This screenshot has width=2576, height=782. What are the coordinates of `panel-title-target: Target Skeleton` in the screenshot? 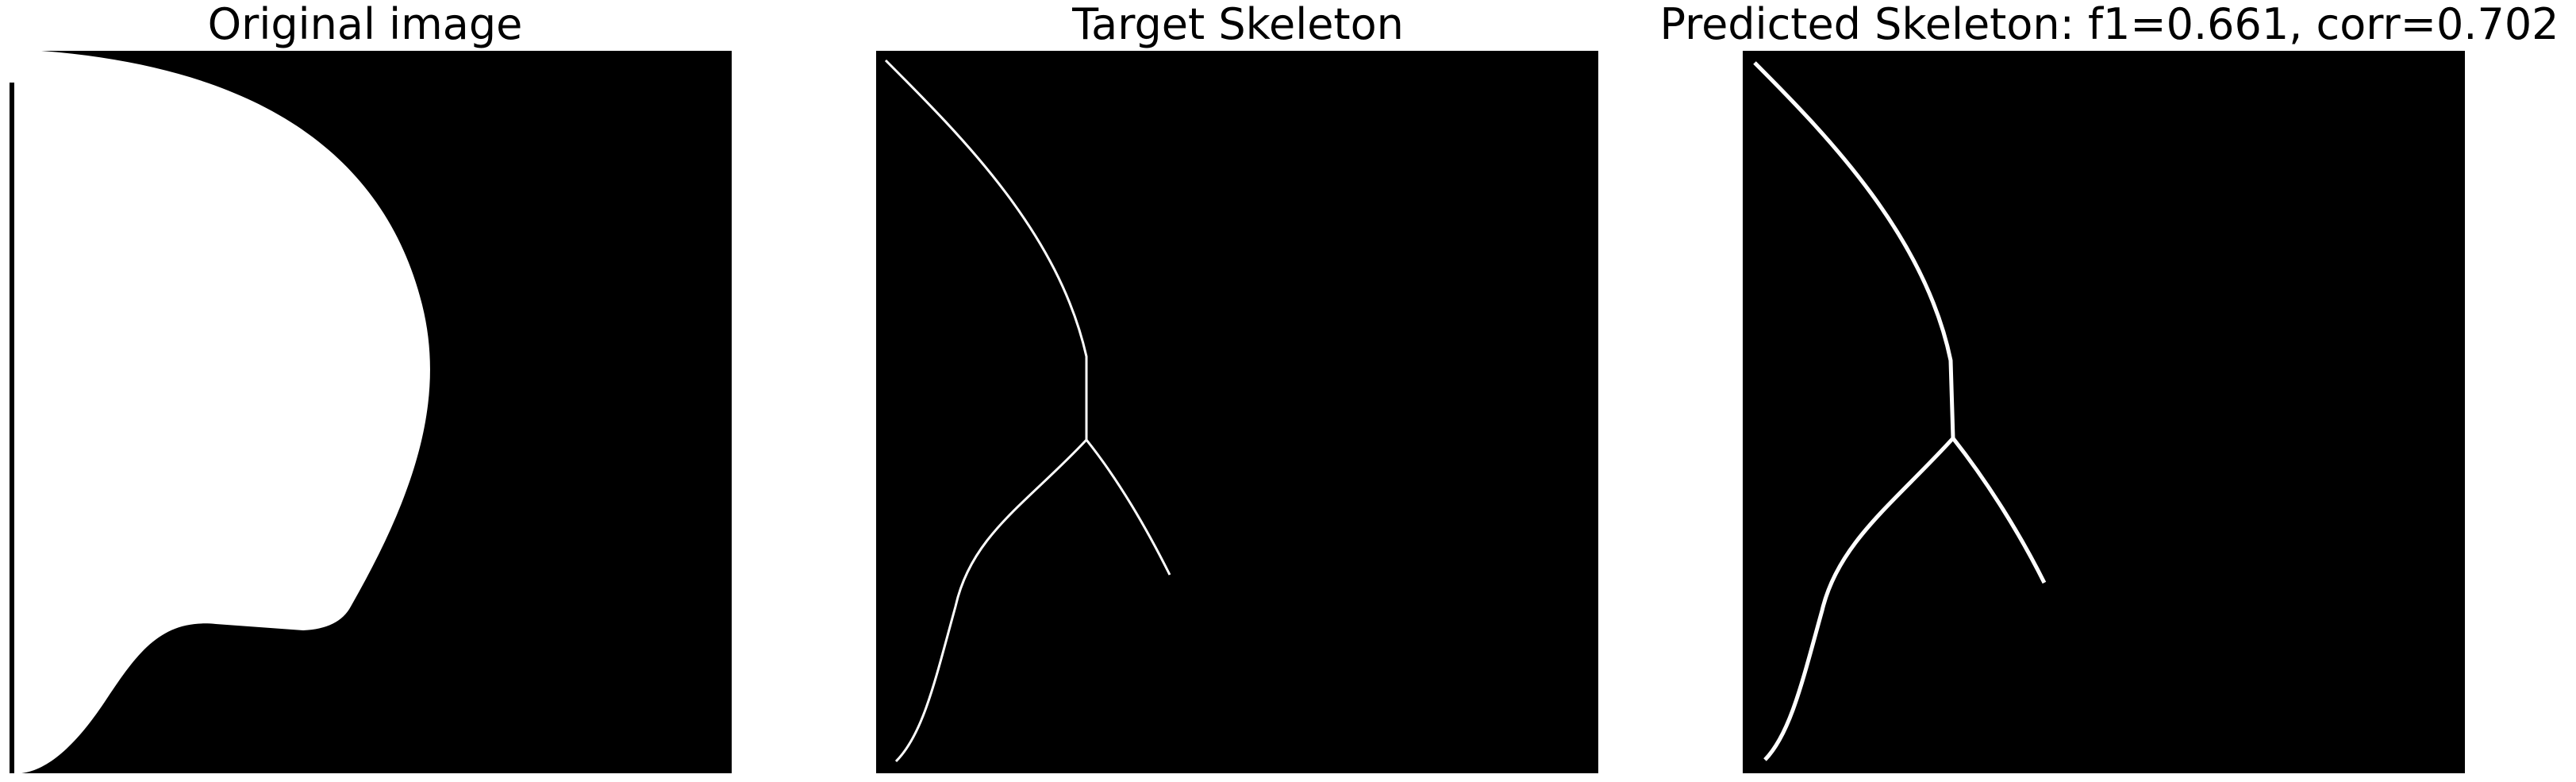 It's located at (1238, 24).